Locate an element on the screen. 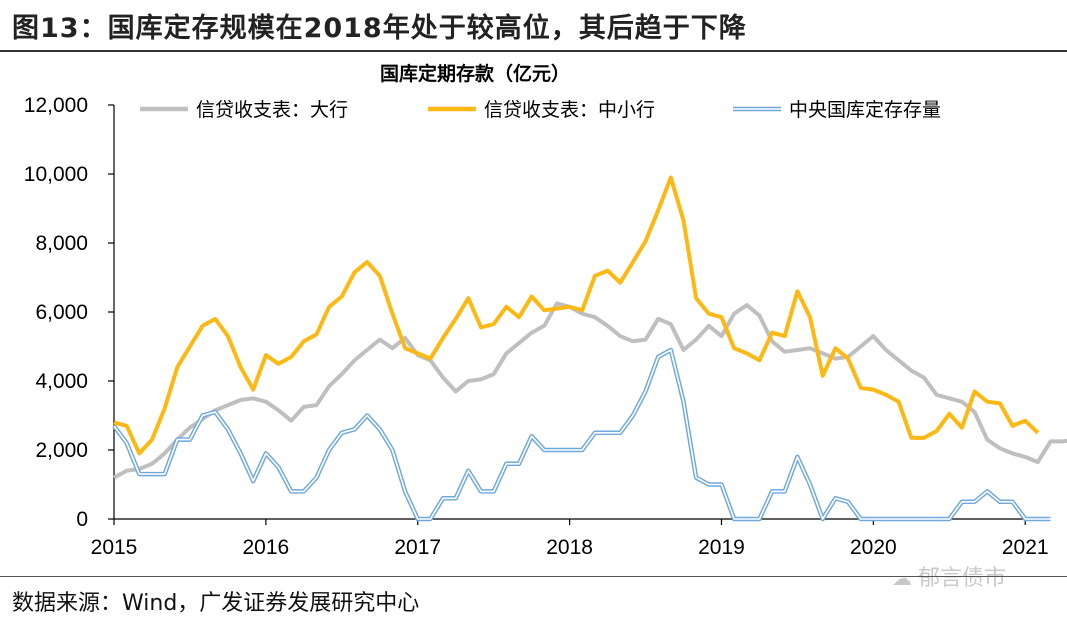  y-tick-label: 2,000 is located at coordinates (61, 450).